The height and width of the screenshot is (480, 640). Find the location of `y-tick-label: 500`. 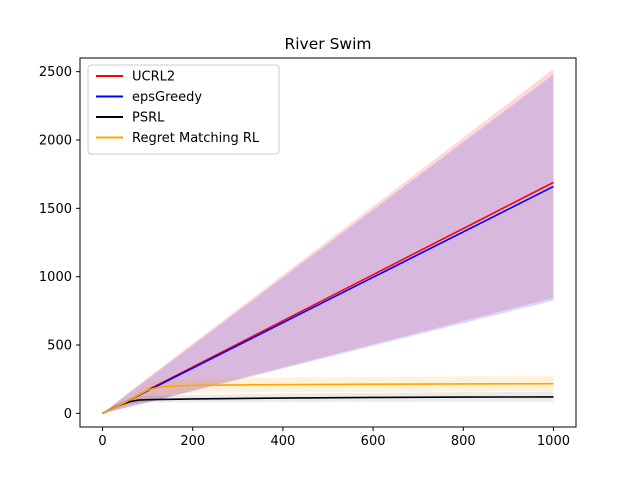

y-tick-label: 500 is located at coordinates (59, 346).